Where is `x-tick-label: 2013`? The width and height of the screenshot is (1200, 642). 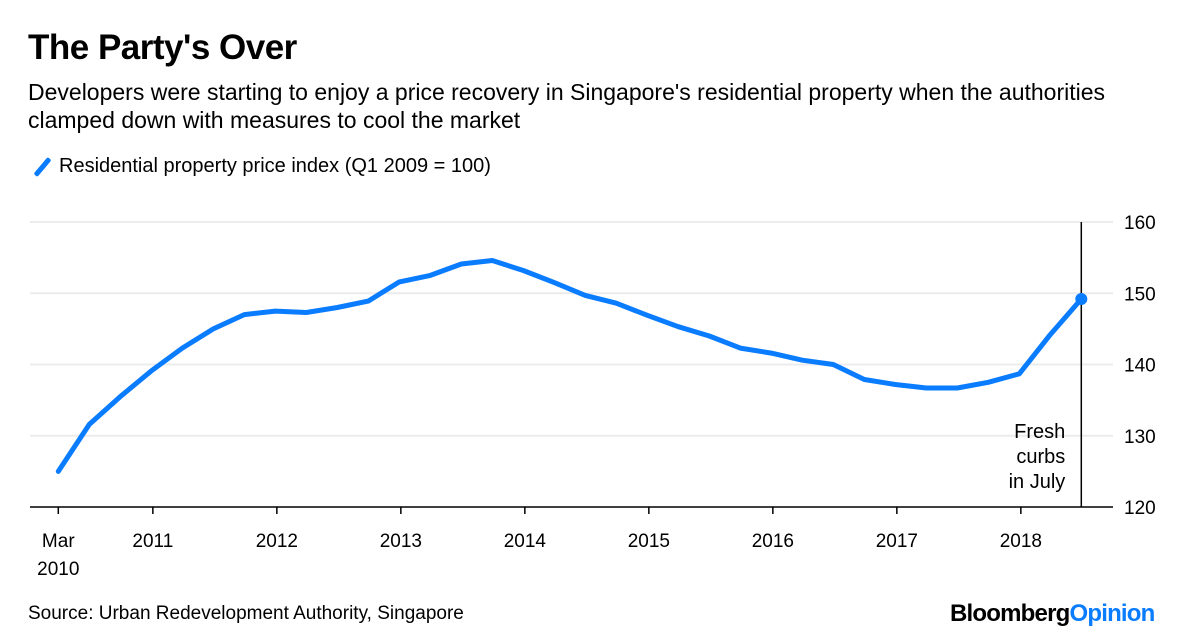
x-tick-label: 2013 is located at coordinates (401, 541).